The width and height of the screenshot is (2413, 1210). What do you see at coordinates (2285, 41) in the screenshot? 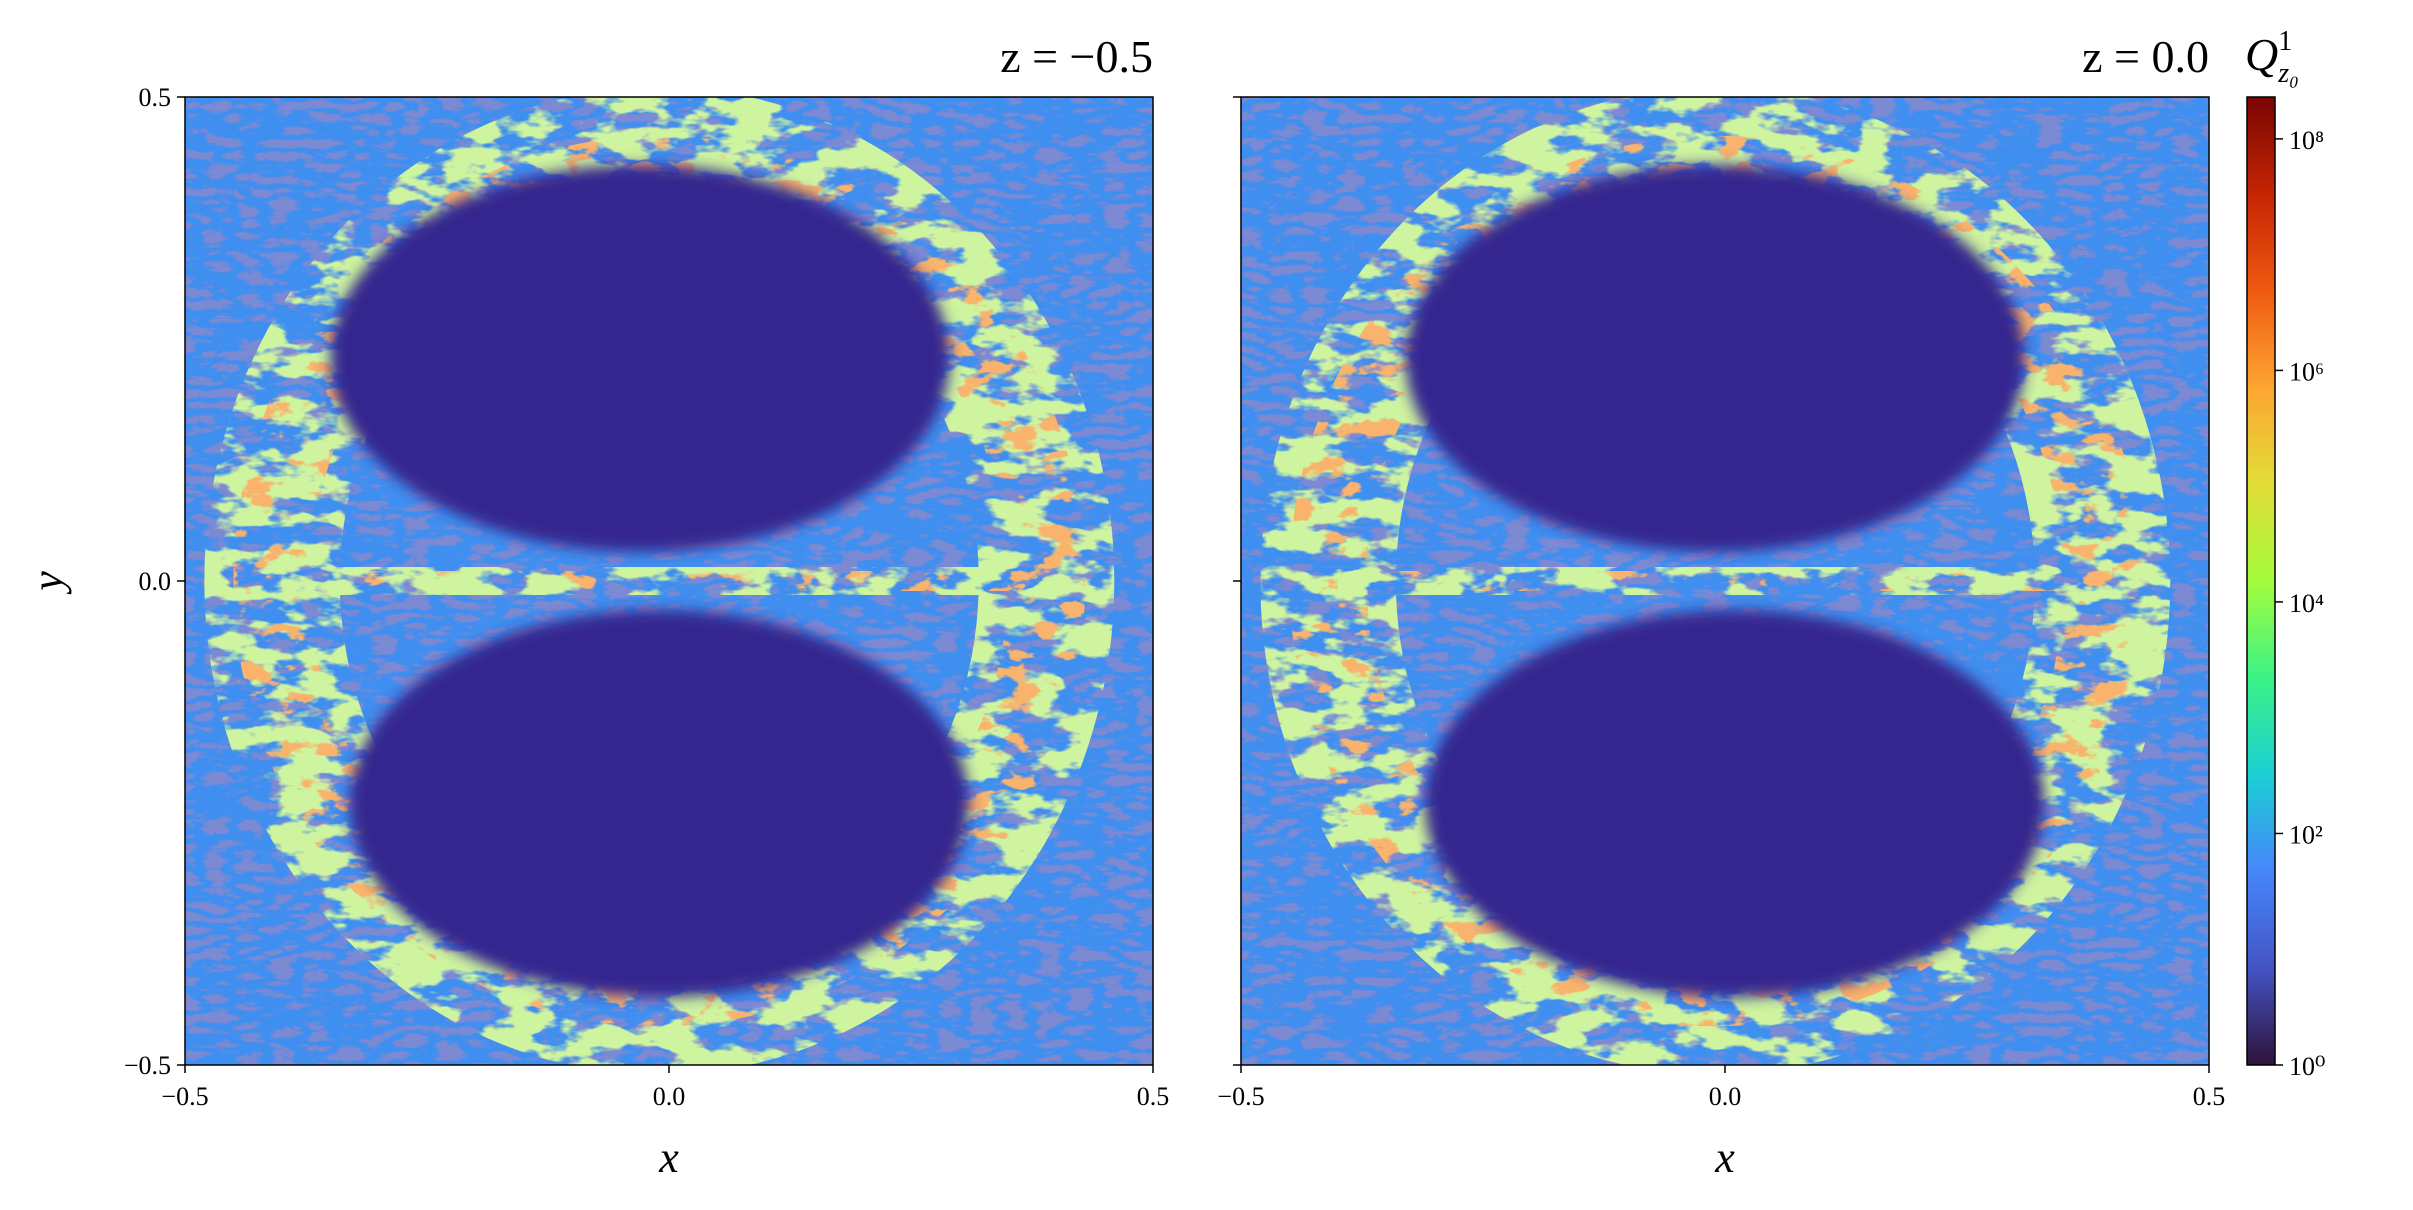
I see `colorbar-label-sup: 1` at bounding box center [2285, 41].